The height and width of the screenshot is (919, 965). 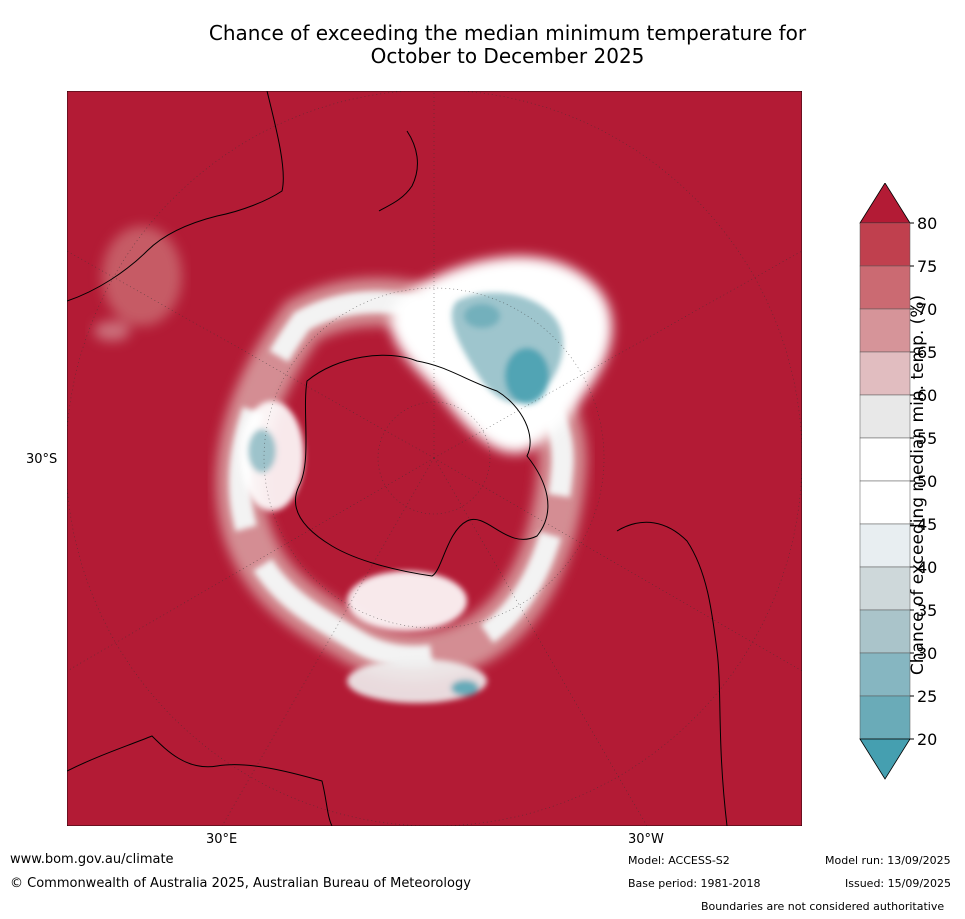 What do you see at coordinates (927, 266) in the screenshot?
I see `colorbar-tick-label: 75` at bounding box center [927, 266].